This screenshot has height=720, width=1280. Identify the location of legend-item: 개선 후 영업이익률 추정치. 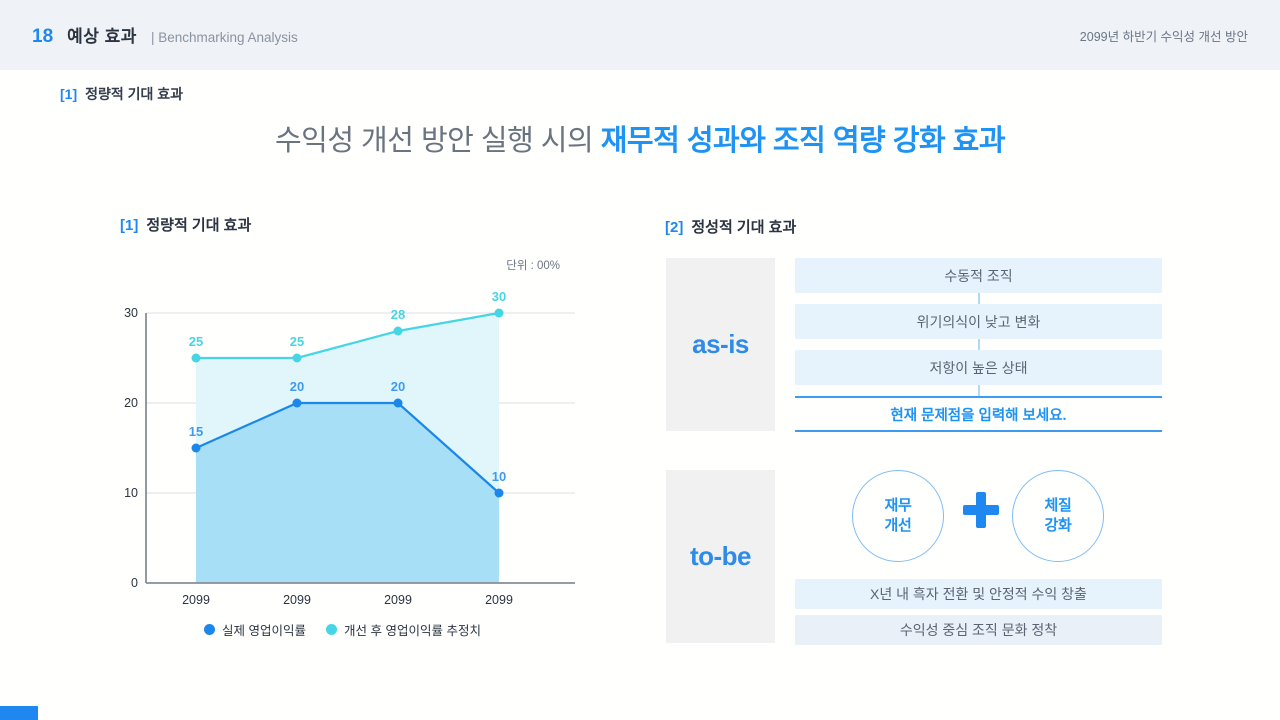
(403, 629).